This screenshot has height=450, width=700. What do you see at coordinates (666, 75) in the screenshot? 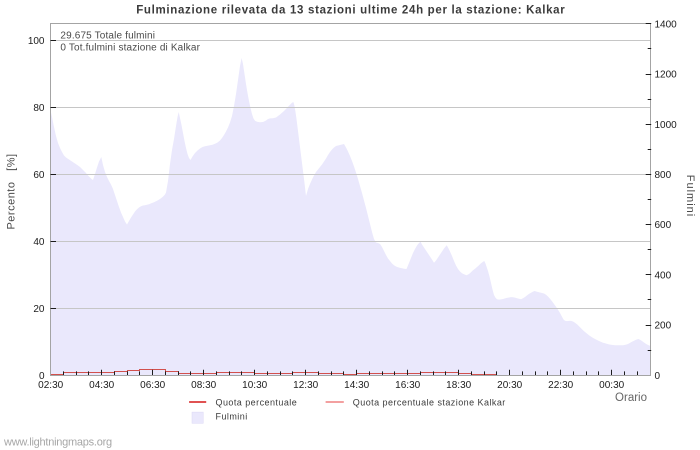
I see `svg-text: 1200` at bounding box center [666, 75].